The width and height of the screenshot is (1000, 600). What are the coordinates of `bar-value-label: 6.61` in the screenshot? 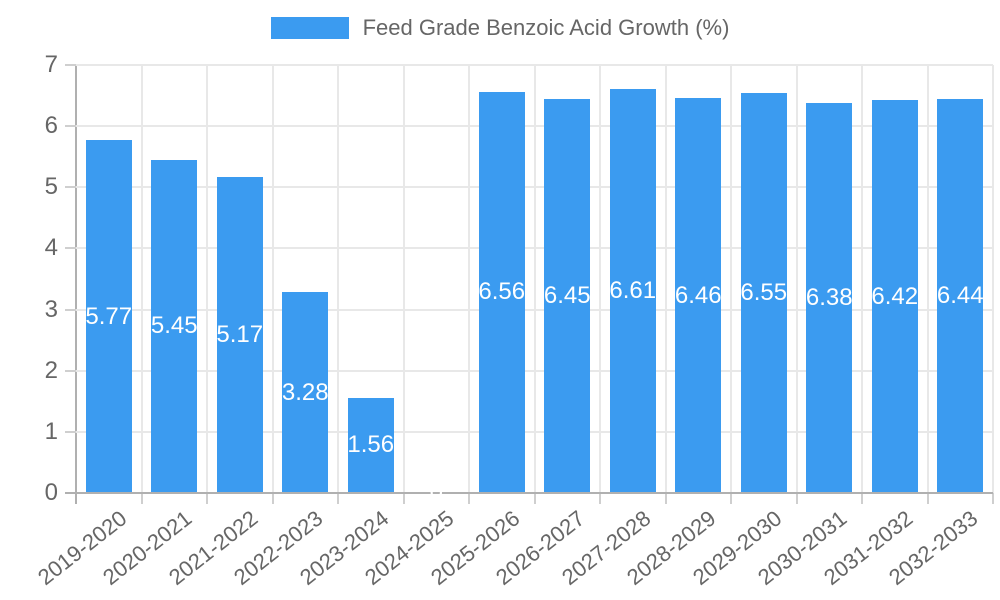 It's located at (633, 290).